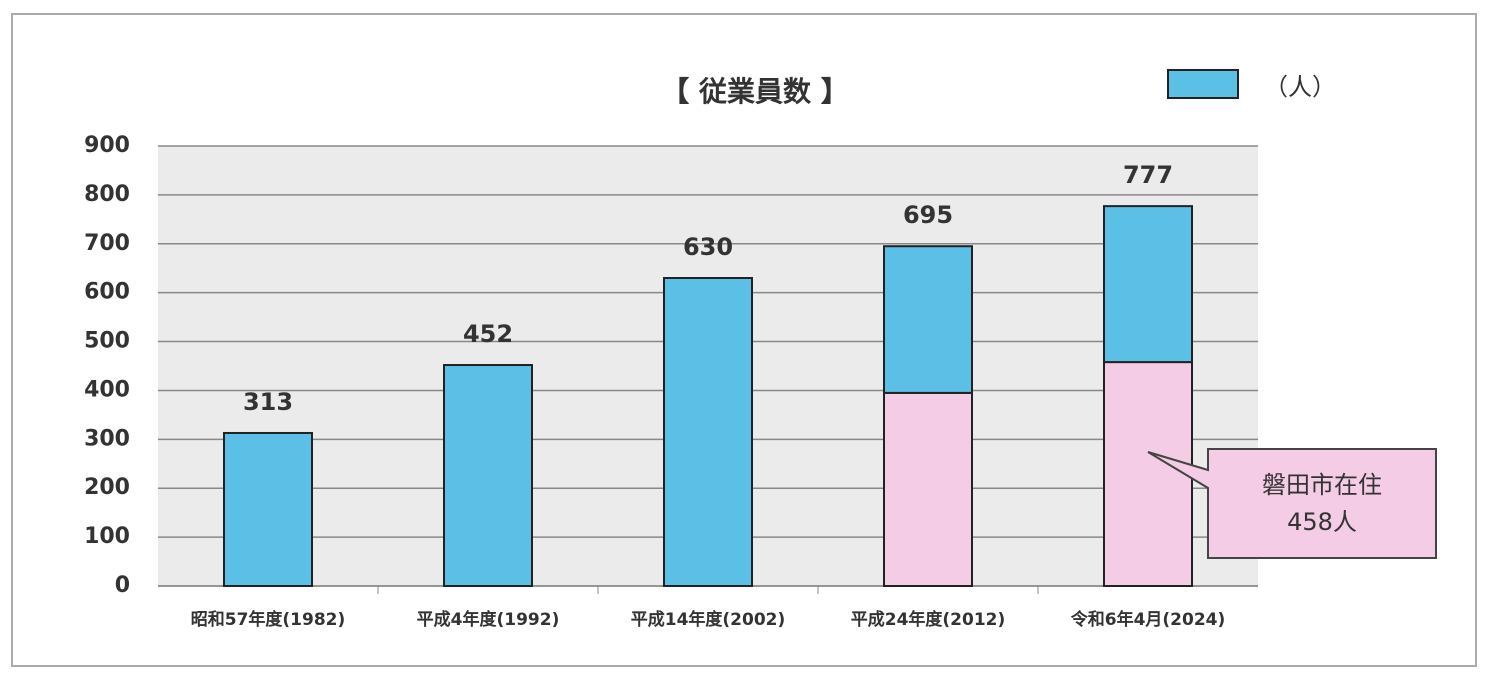 The height and width of the screenshot is (685, 1489). What do you see at coordinates (1148, 175) in the screenshot?
I see `total-label: 777` at bounding box center [1148, 175].